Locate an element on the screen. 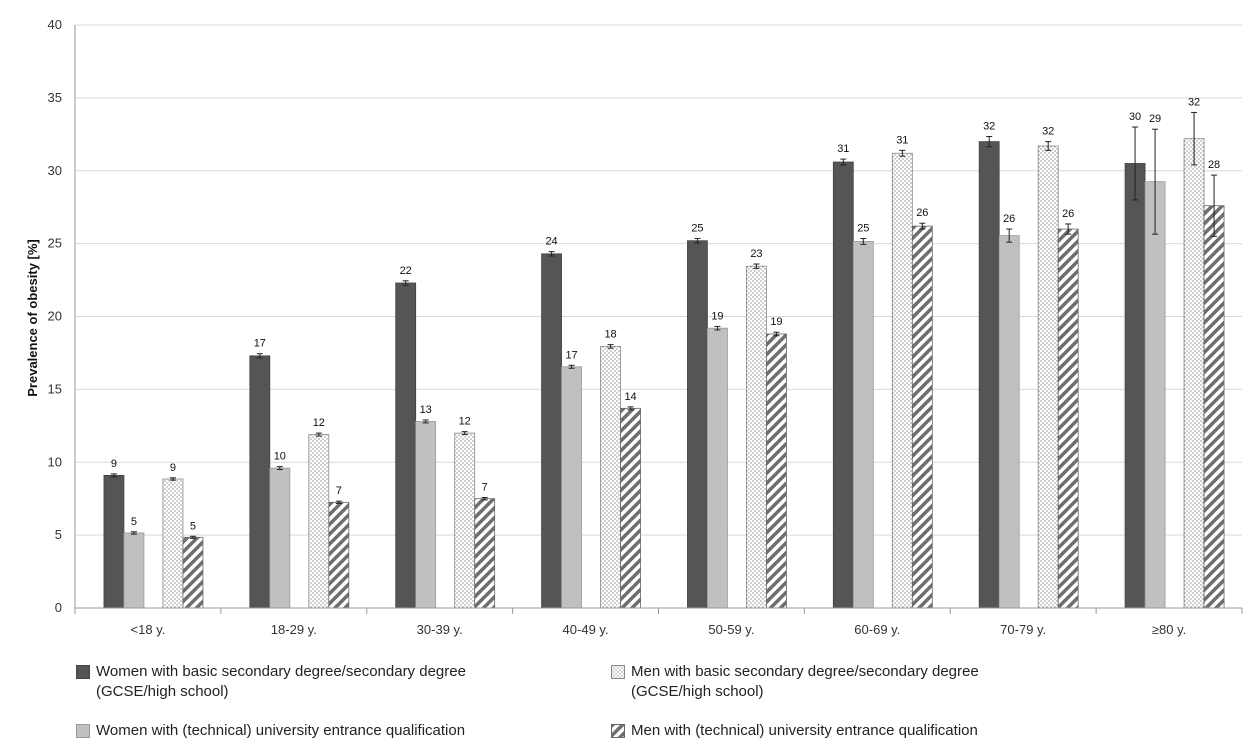 This screenshot has height=751, width=1254. y-axis-label: Prevalence of obesity [%] is located at coordinates (32, 318).